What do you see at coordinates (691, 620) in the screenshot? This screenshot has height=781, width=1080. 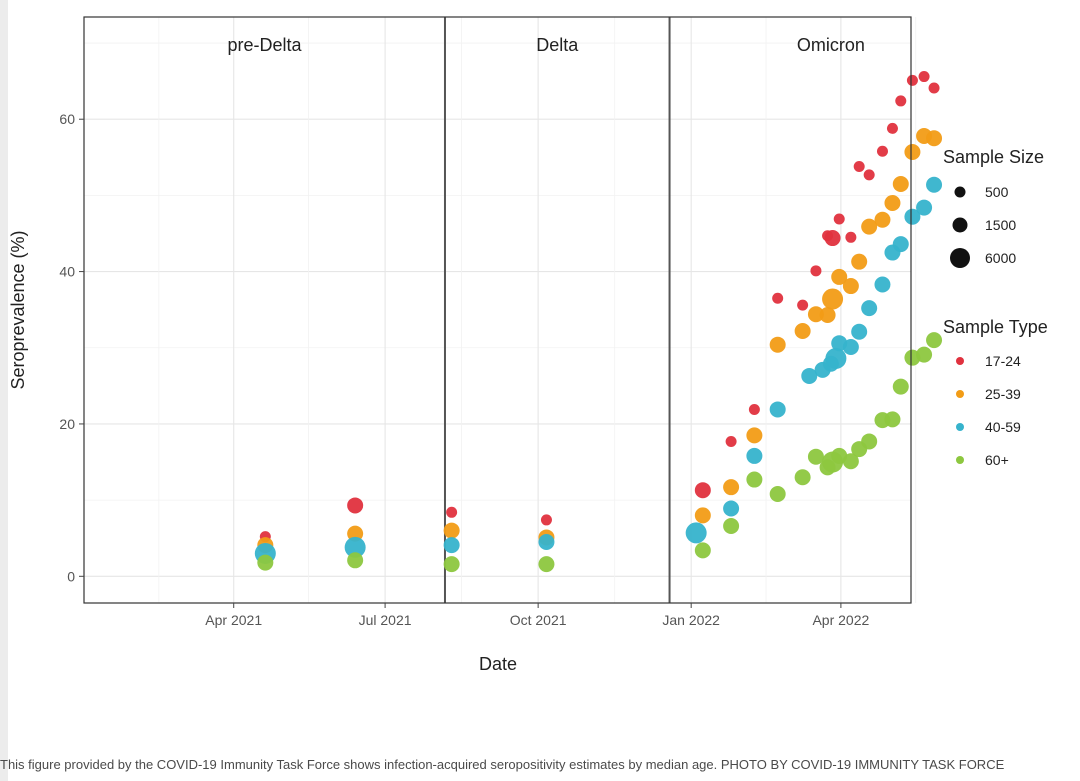 I see `x-tick-label: Jan 2022` at bounding box center [691, 620].